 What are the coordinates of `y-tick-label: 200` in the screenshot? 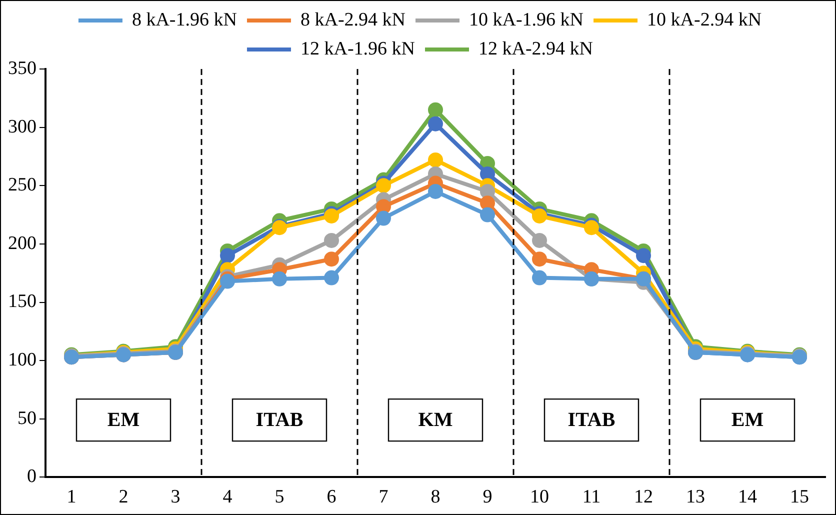 It's located at (22, 243).